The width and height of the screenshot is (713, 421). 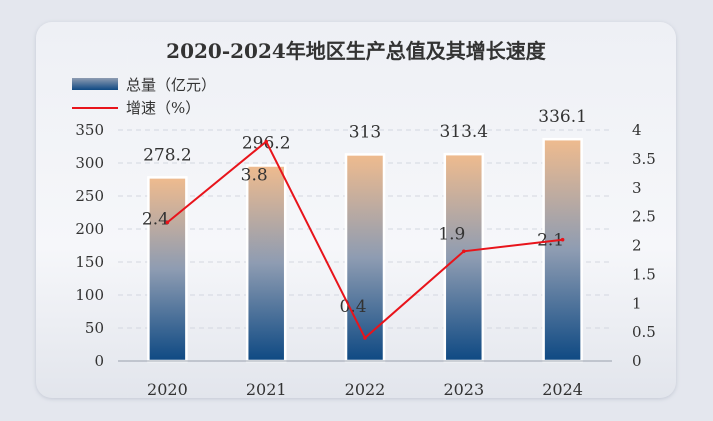 I want to click on x-tick-label: 2021, so click(x=266, y=389).